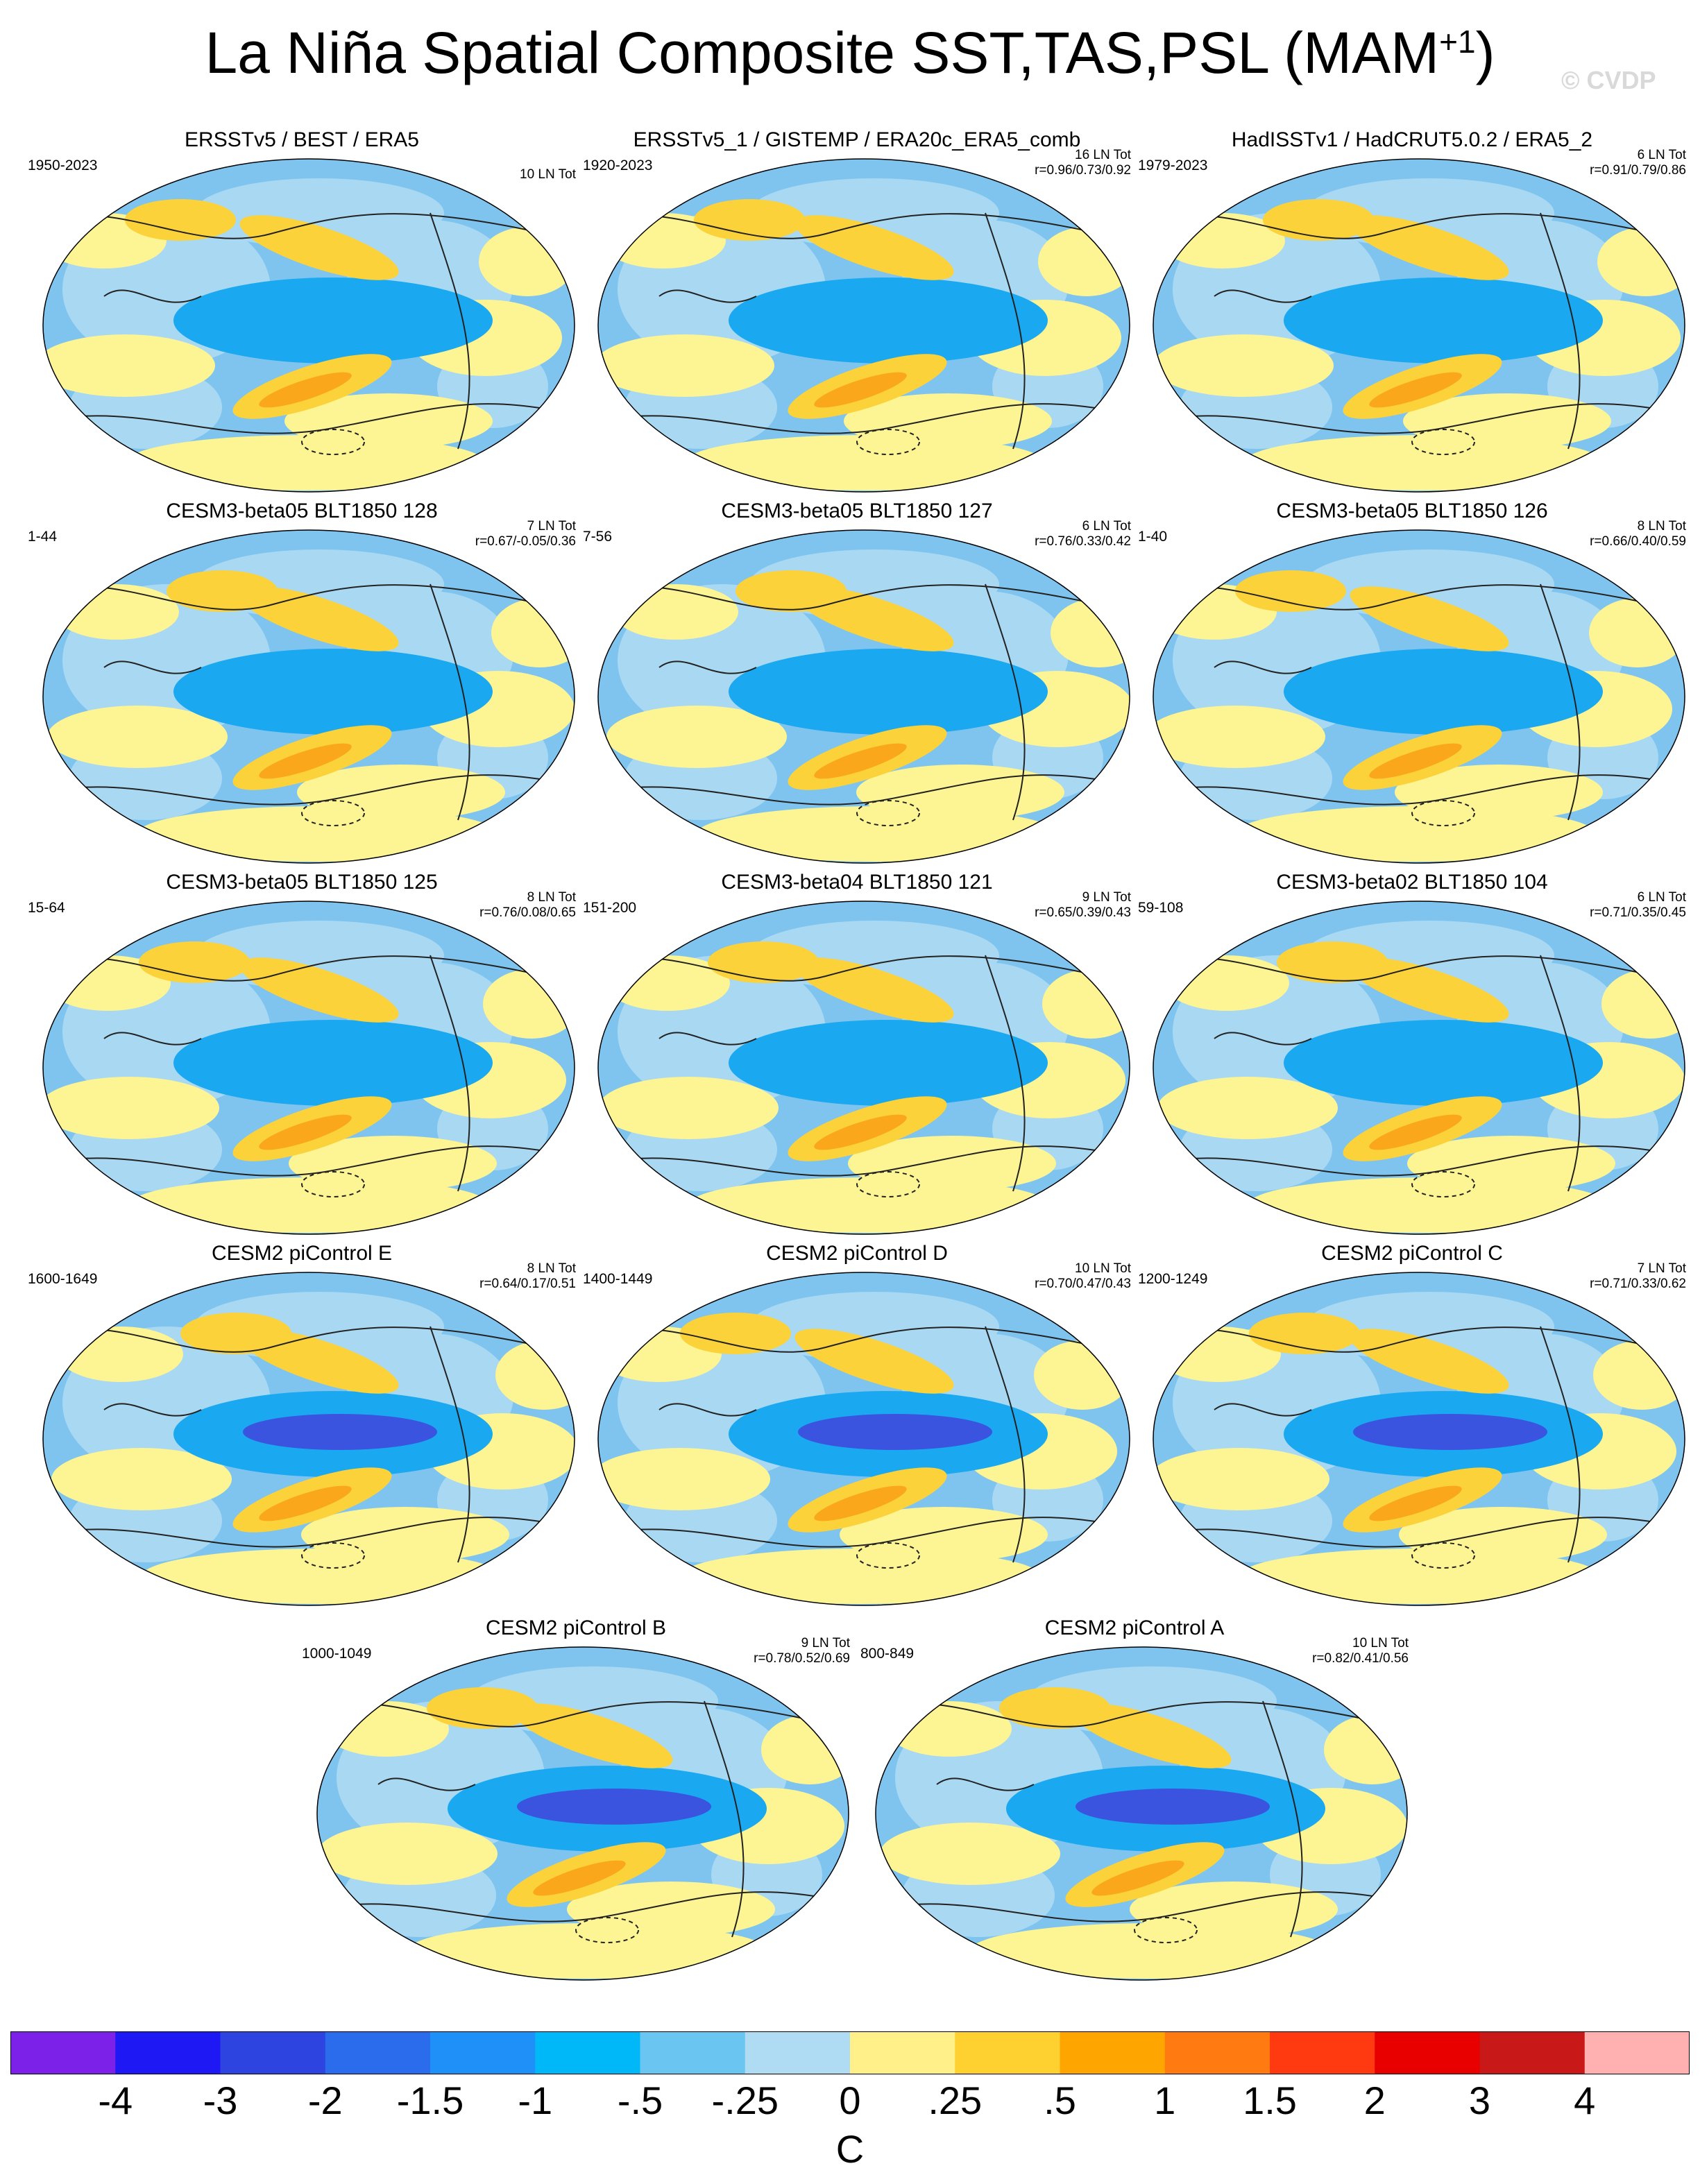 The image size is (1700, 2184). I want to click on panel-pattern-correlation: r=0.91/0.79/0.86, so click(1638, 170).